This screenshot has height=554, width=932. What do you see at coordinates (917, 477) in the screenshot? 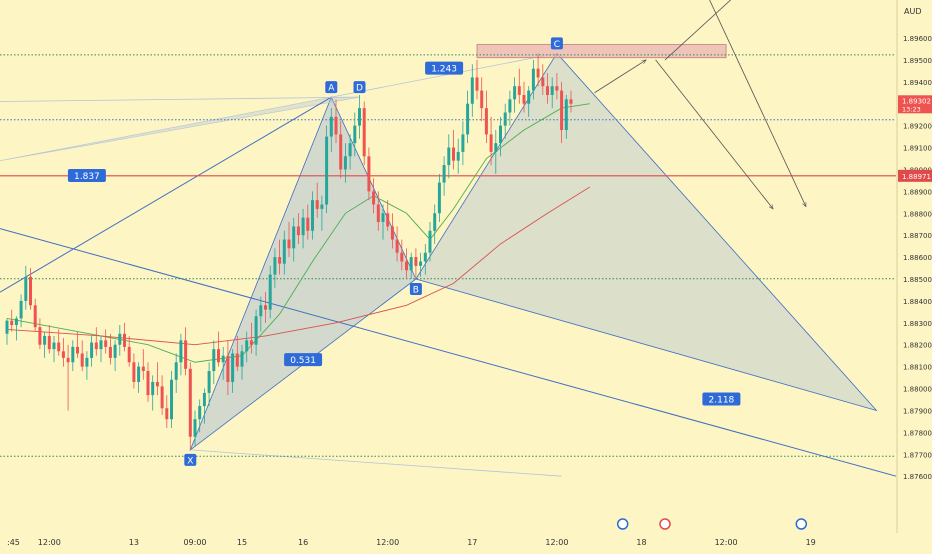
I see `price-tick-label: 1.87600` at bounding box center [917, 477].